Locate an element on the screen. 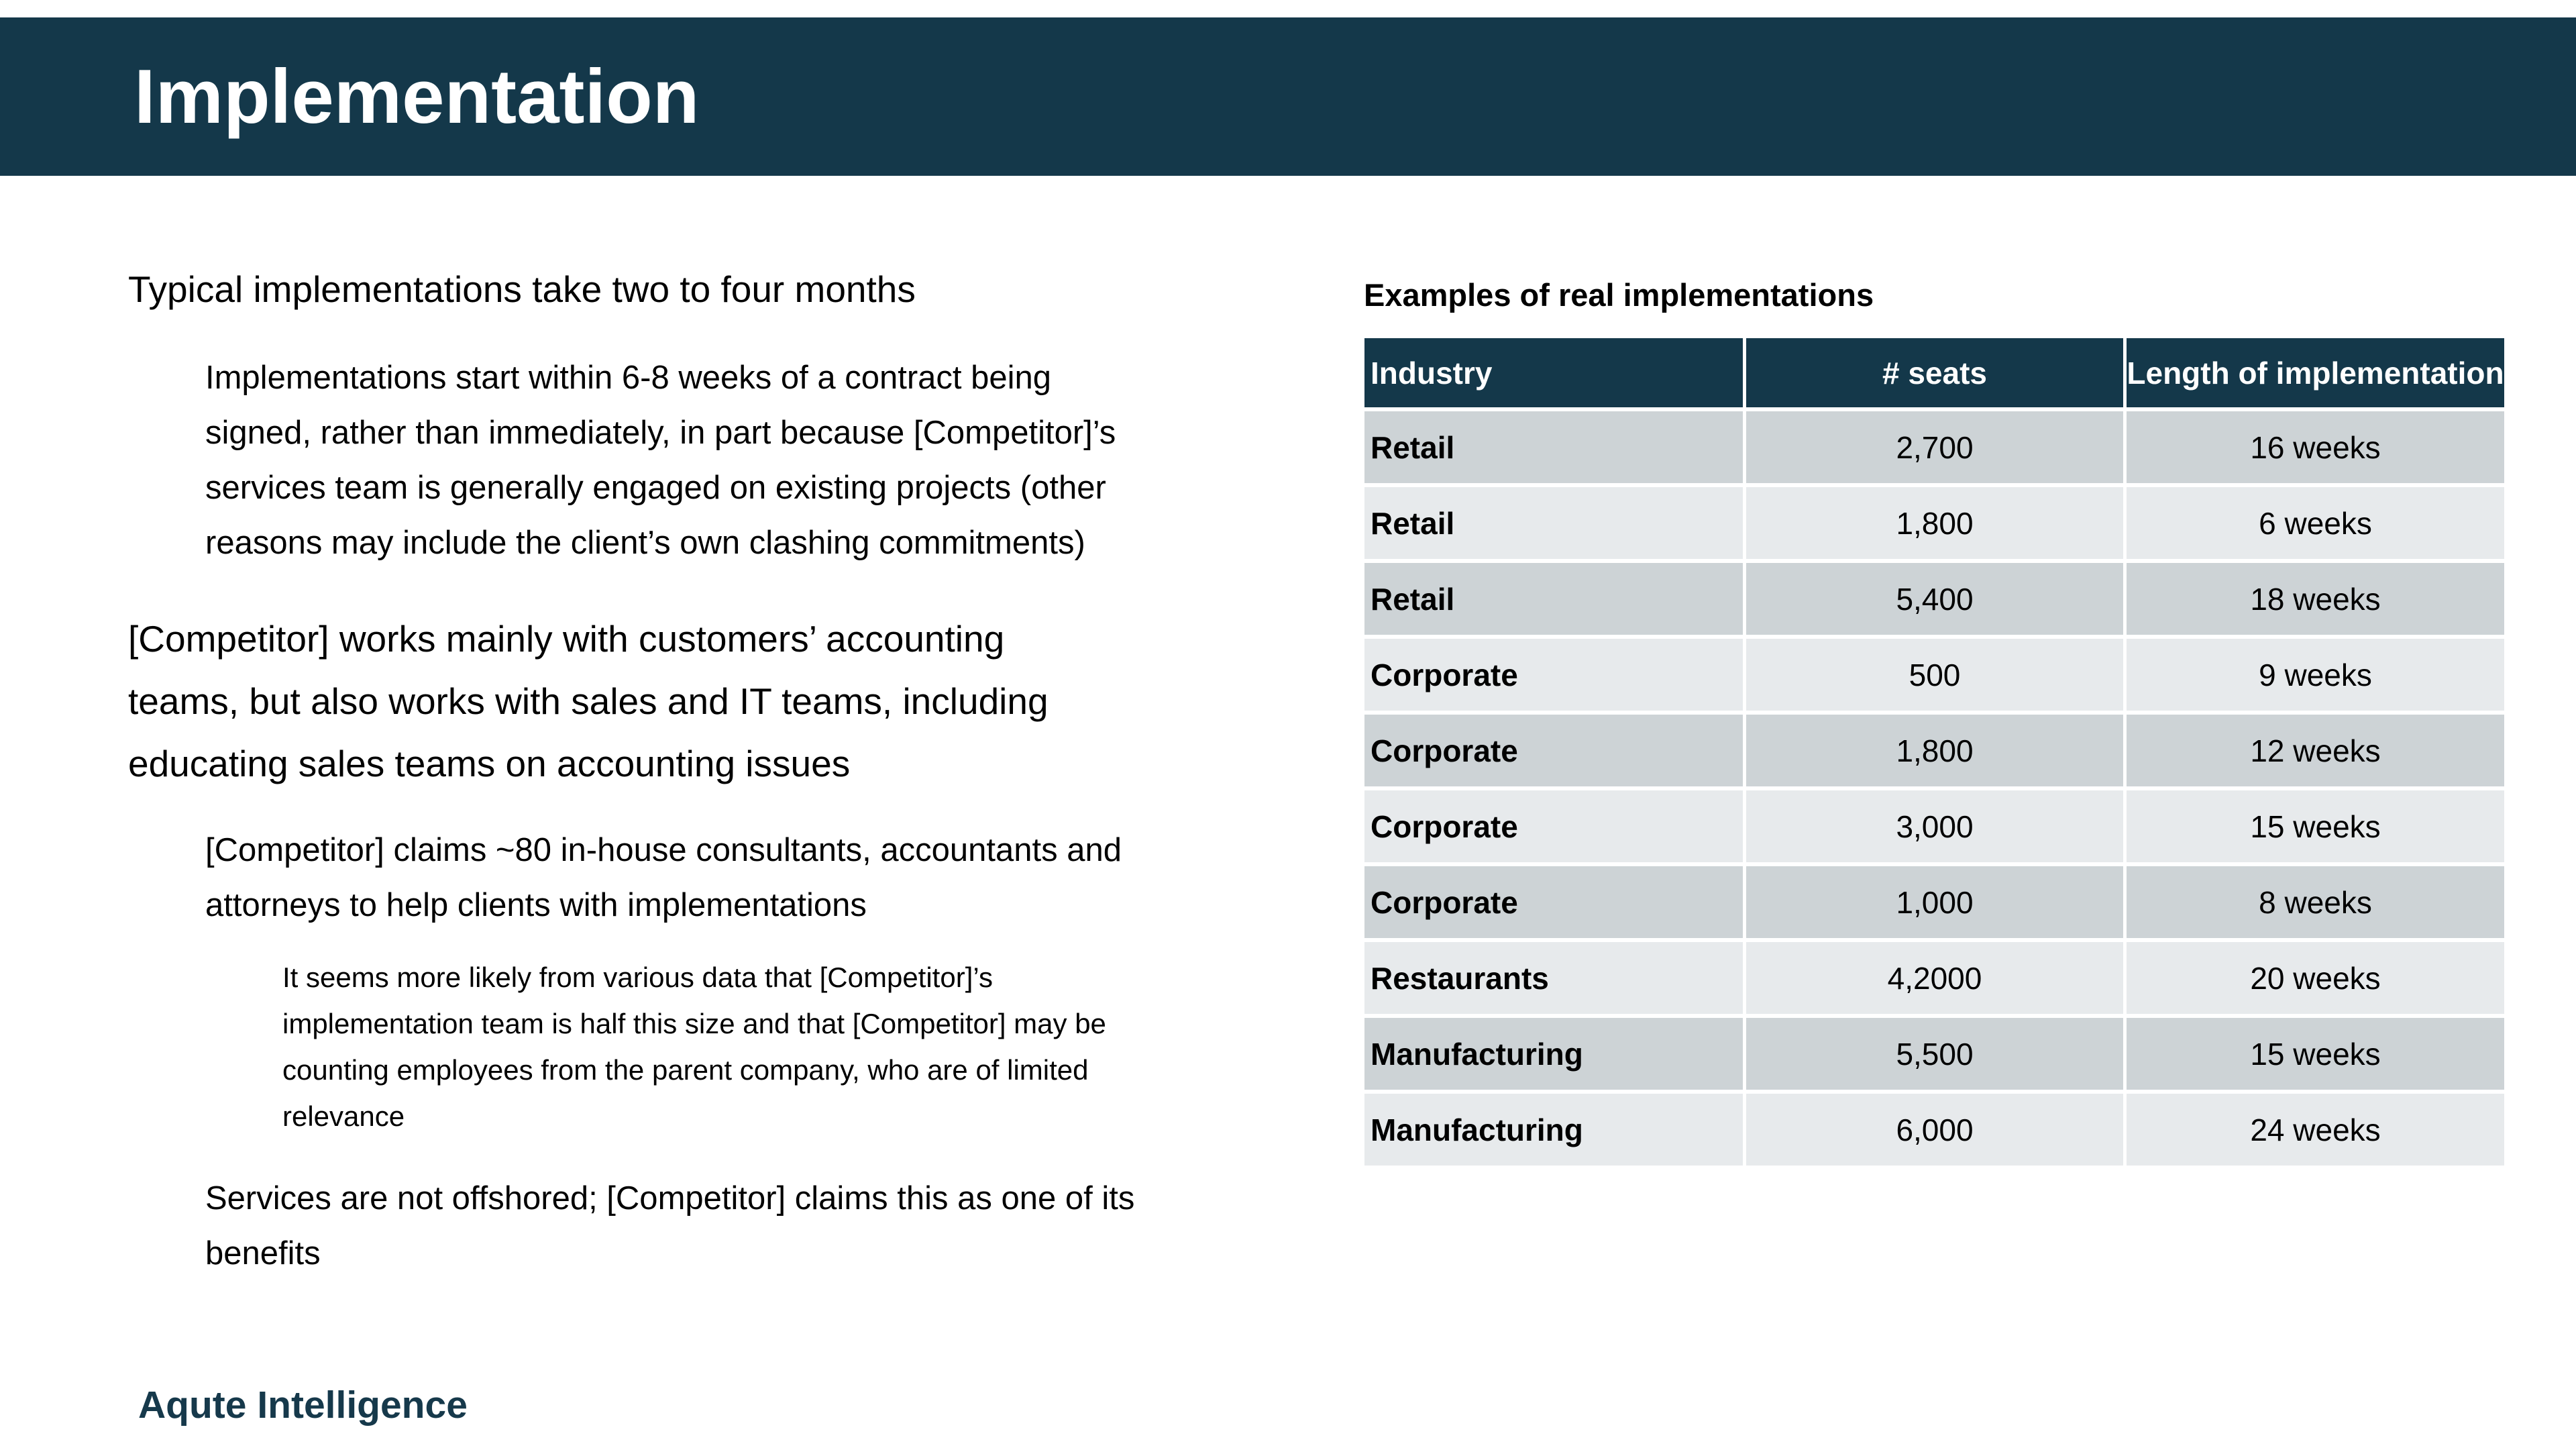 This screenshot has width=2576, height=1448. table-row: Corporate 500 9 weeks is located at coordinates (1934, 675).